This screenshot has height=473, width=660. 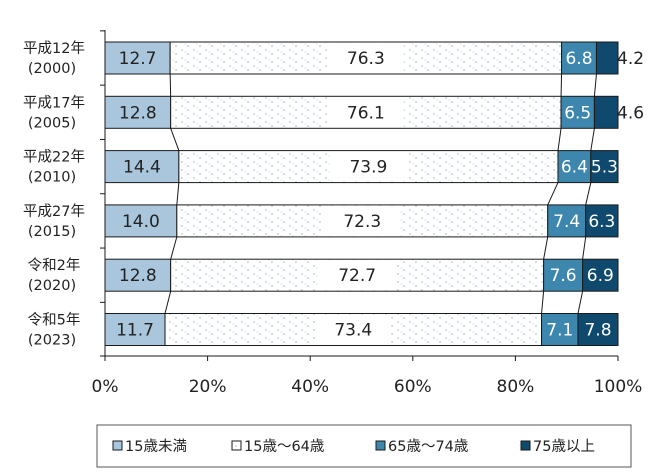 What do you see at coordinates (208, 387) in the screenshot?
I see `x-tick-label: 20%` at bounding box center [208, 387].